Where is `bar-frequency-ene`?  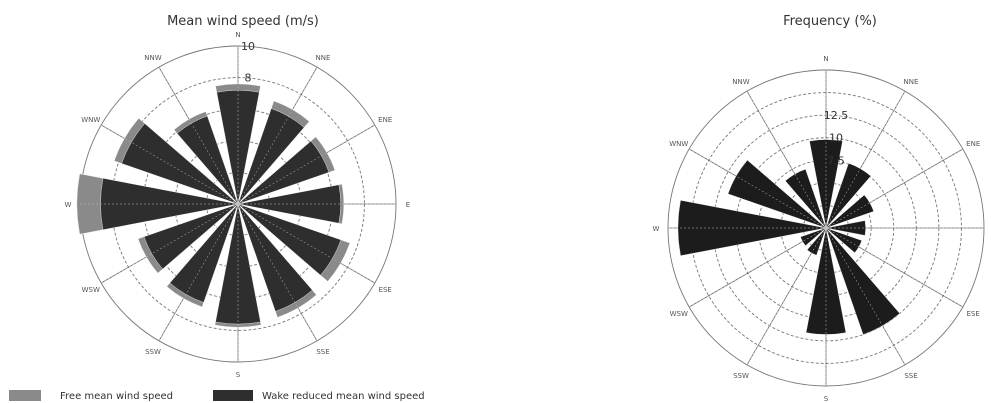 bar-frequency-ene is located at coordinates (850, 211).